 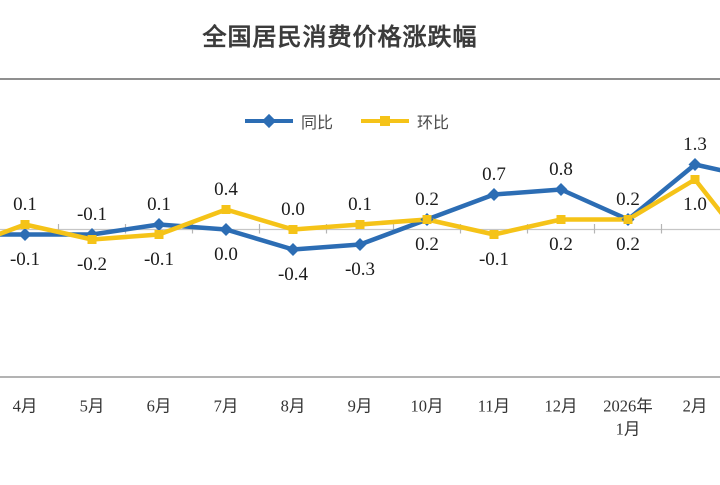 I want to click on x-axis-label: 4月, so click(x=25, y=406).